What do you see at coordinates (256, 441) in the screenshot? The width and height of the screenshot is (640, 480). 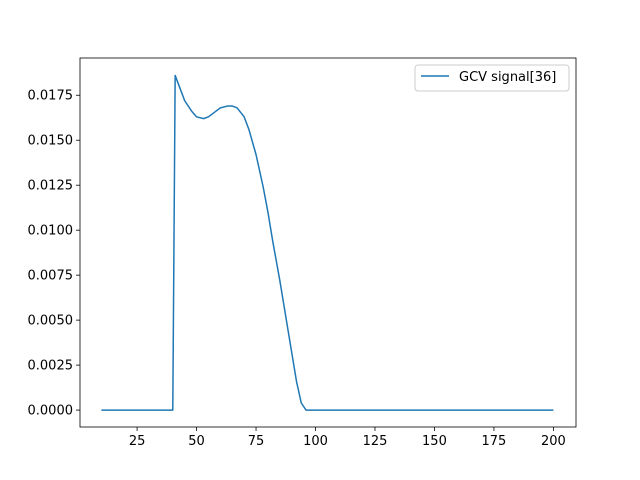 I see `x-tick-label: 75` at bounding box center [256, 441].